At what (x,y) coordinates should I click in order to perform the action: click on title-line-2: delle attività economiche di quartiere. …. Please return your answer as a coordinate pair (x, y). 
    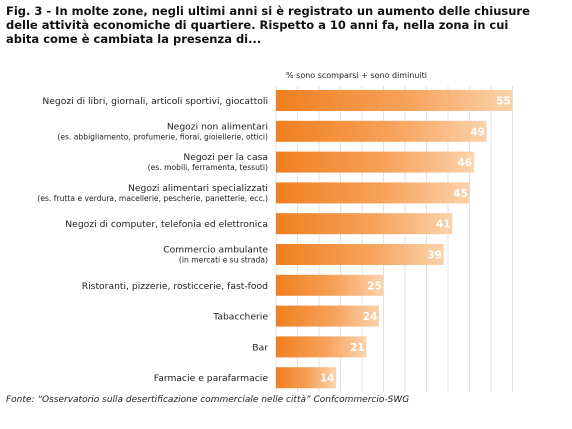
    Looking at the image, I should click on (257, 25).